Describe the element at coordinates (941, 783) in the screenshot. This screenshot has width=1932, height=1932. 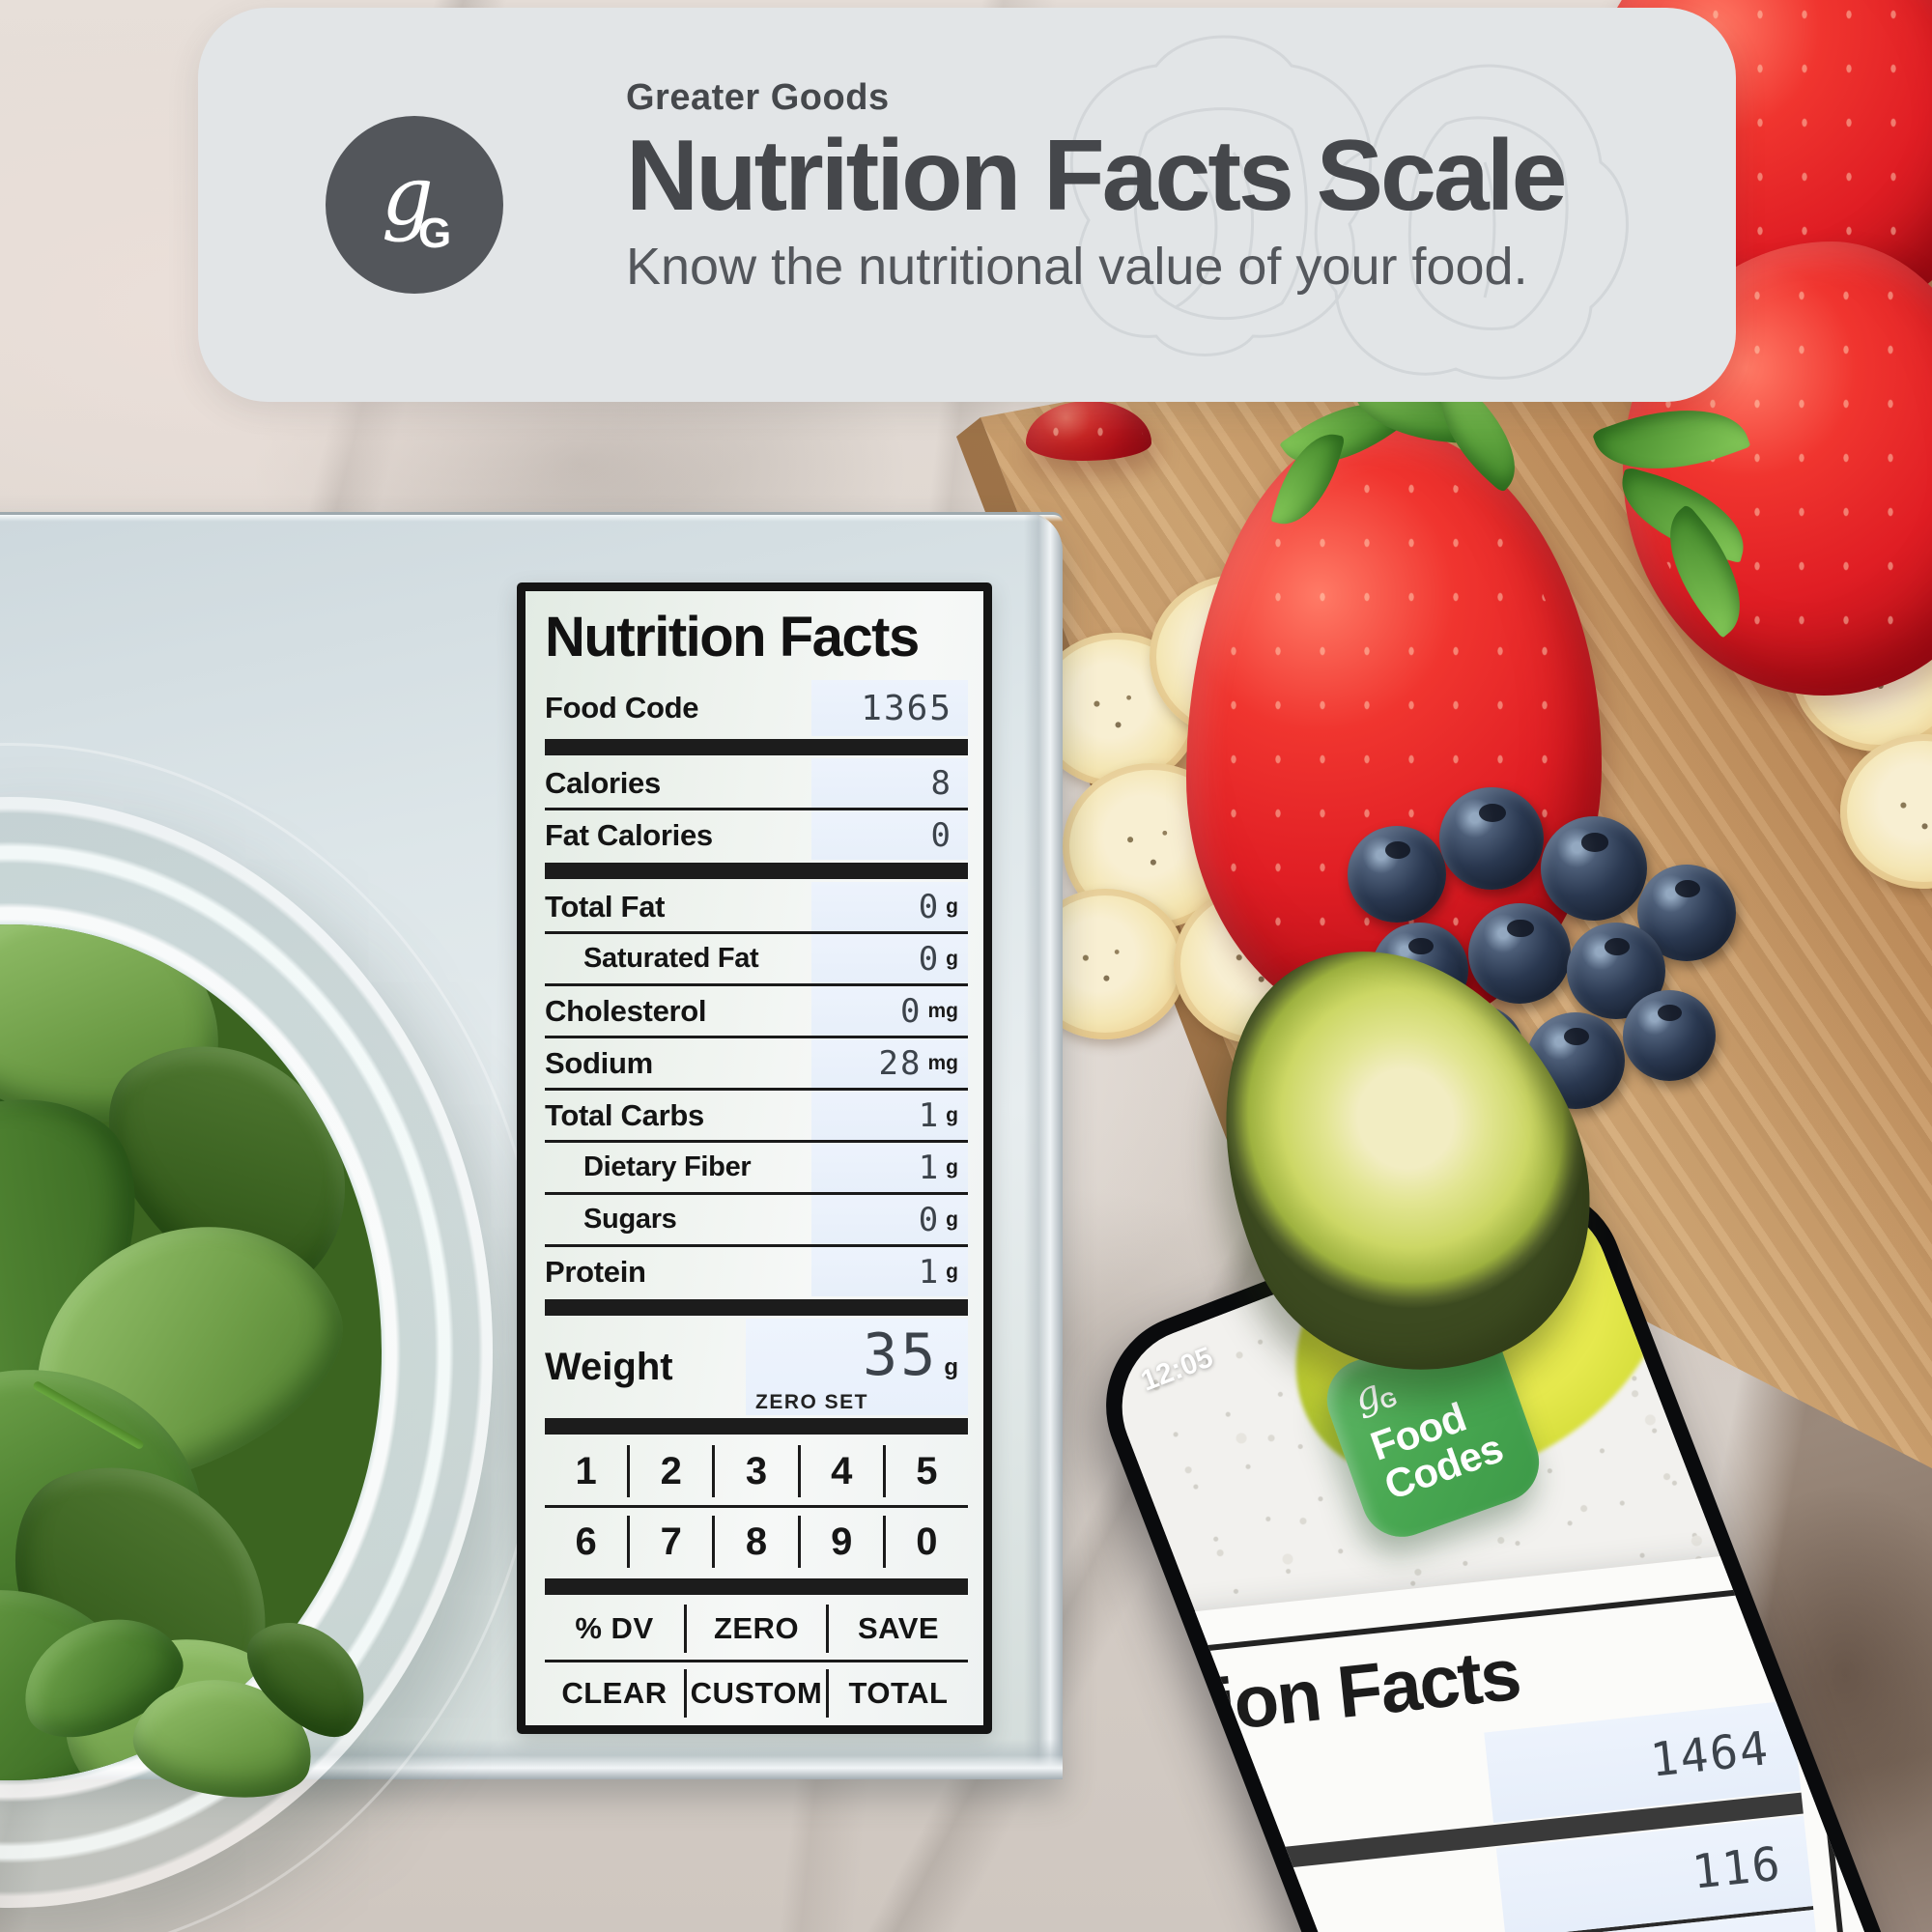
I see `lcd-value: 8` at that location.